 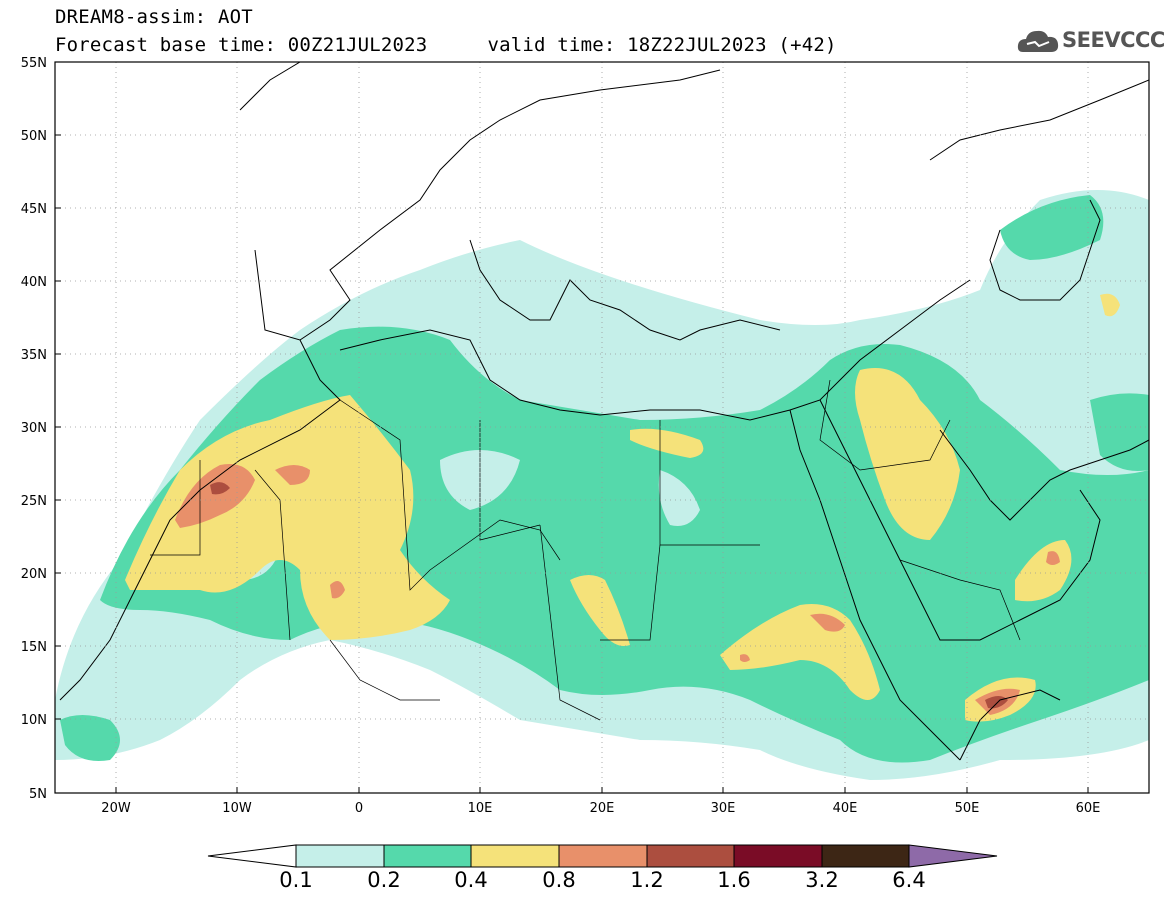 I want to click on colorbar-label: 0.1, so click(x=296, y=880).